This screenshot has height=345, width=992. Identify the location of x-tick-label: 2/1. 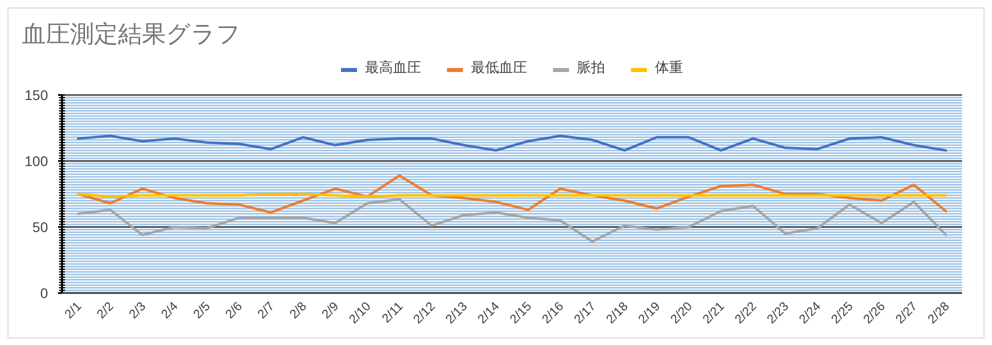
(73, 310).